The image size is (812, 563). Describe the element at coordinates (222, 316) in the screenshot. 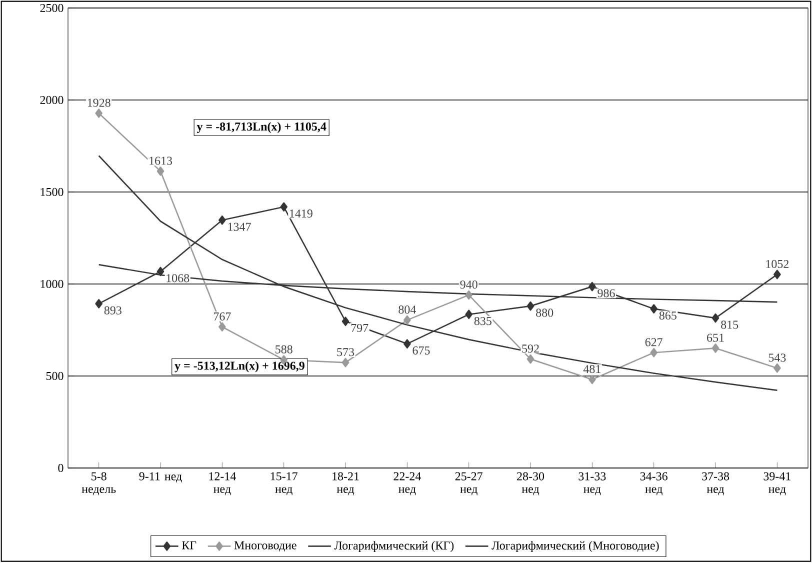

I see `data-label: 767` at that location.